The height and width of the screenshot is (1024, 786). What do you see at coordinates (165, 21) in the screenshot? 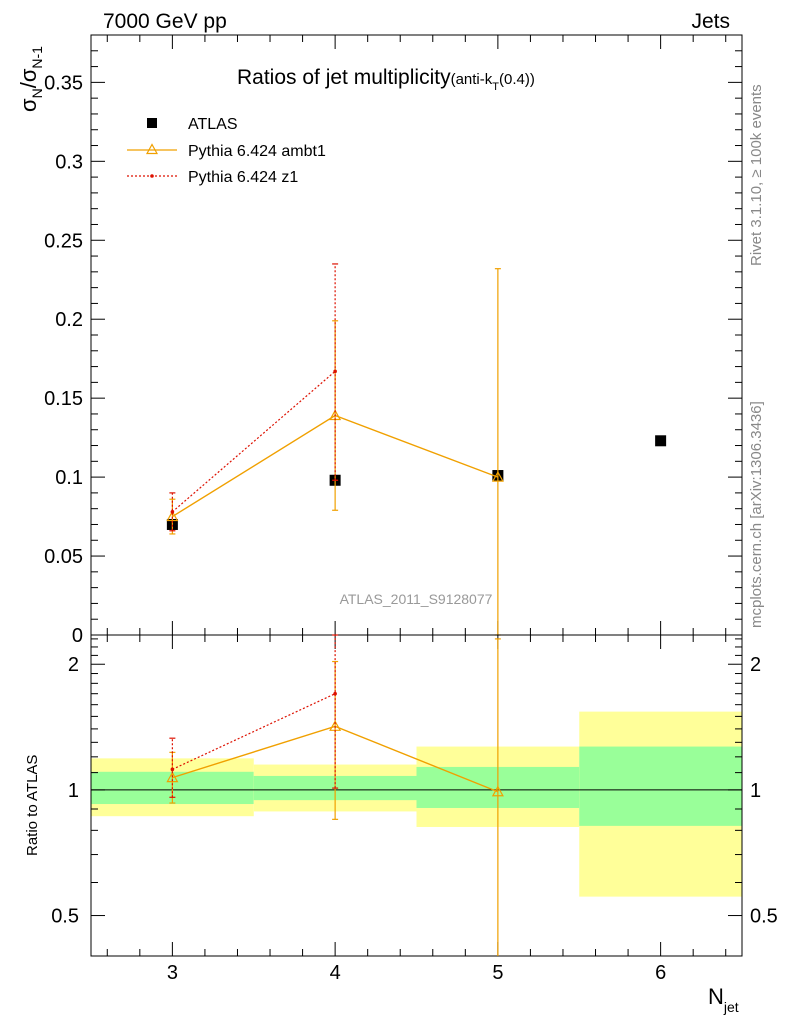
I see `header-energy: 7000 GeV pp` at bounding box center [165, 21].